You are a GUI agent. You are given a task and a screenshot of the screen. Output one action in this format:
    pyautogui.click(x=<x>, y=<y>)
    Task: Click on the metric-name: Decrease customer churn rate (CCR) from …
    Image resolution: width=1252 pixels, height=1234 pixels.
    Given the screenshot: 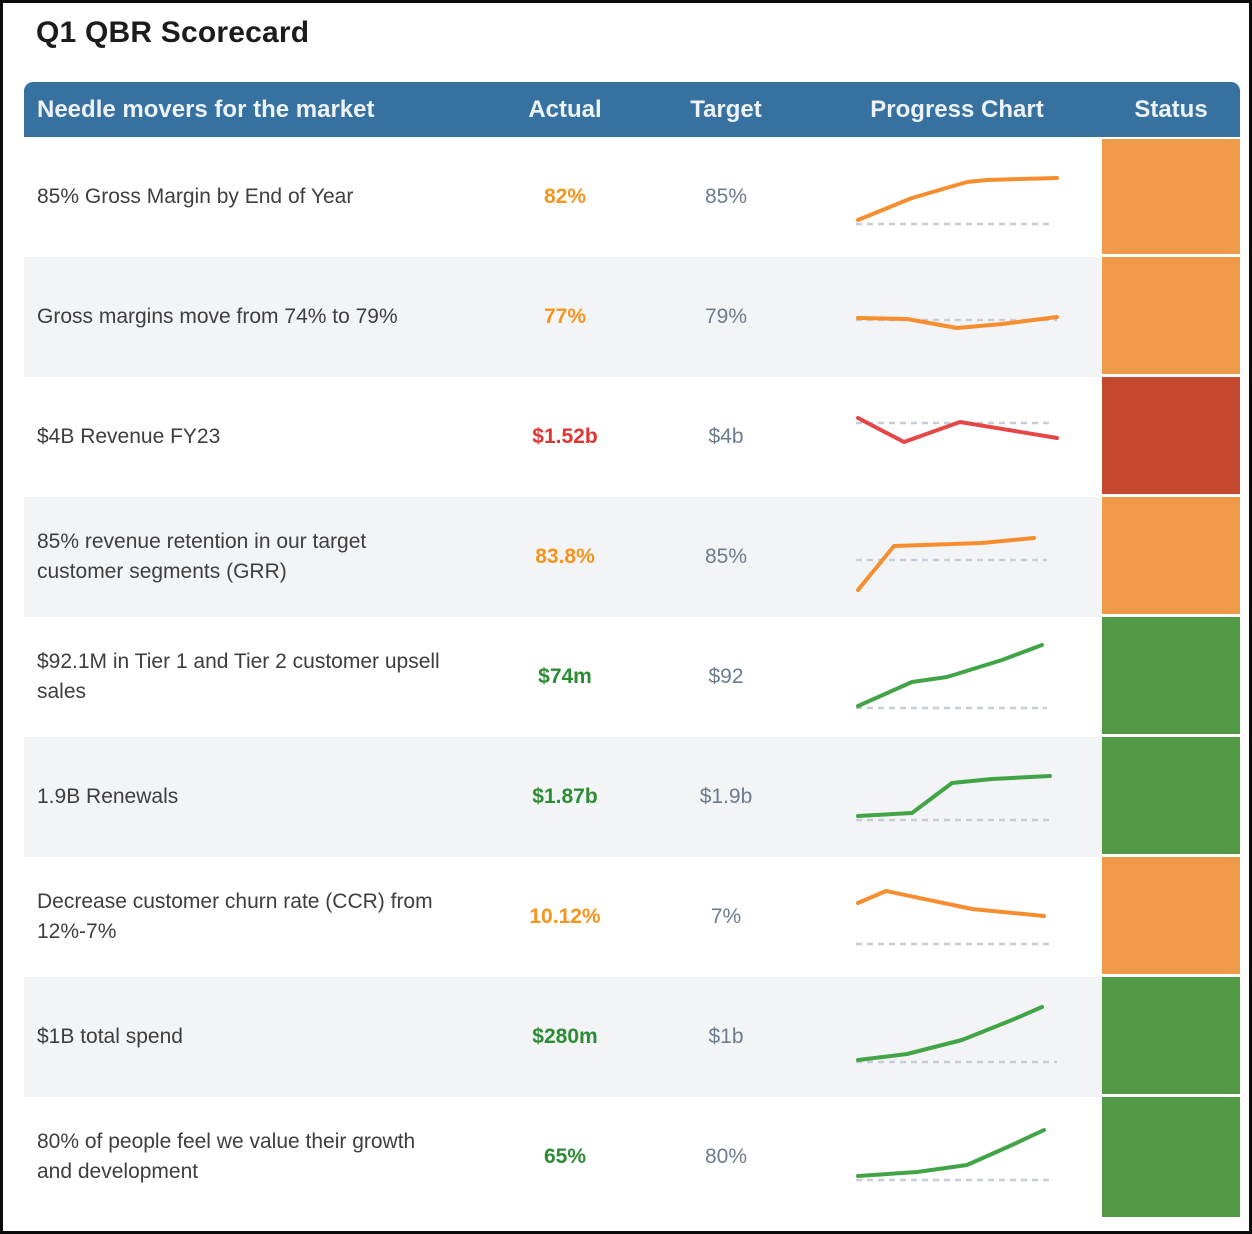 What is the action you would take?
    pyautogui.click(x=235, y=916)
    